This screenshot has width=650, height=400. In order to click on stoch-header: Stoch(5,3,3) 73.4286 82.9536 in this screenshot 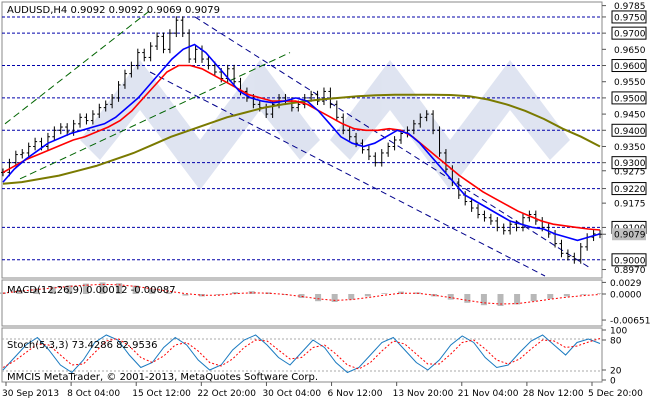, I will do `click(82, 345)`.